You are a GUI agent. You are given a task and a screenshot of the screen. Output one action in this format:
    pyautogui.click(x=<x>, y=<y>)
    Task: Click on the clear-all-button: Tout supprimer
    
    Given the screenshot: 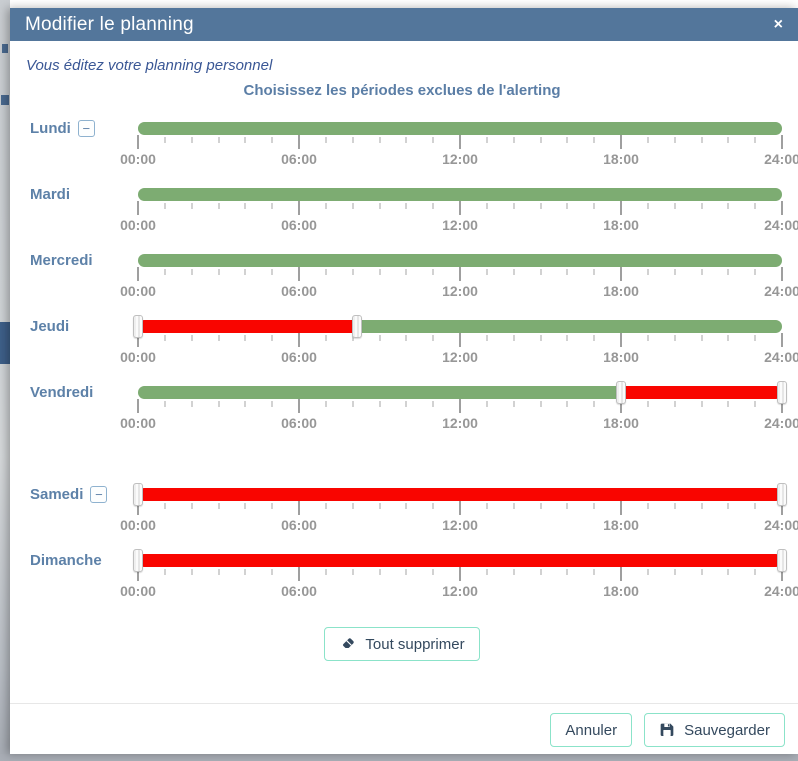 What is the action you would take?
    pyautogui.click(x=402, y=644)
    